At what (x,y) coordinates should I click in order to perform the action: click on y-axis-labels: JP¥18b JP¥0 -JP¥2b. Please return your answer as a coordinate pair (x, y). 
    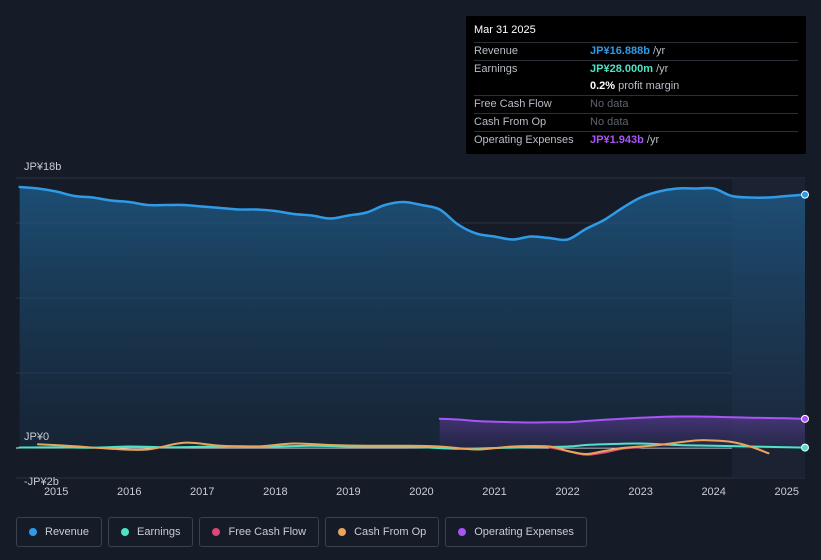
    Looking at the image, I should click on (42, 324).